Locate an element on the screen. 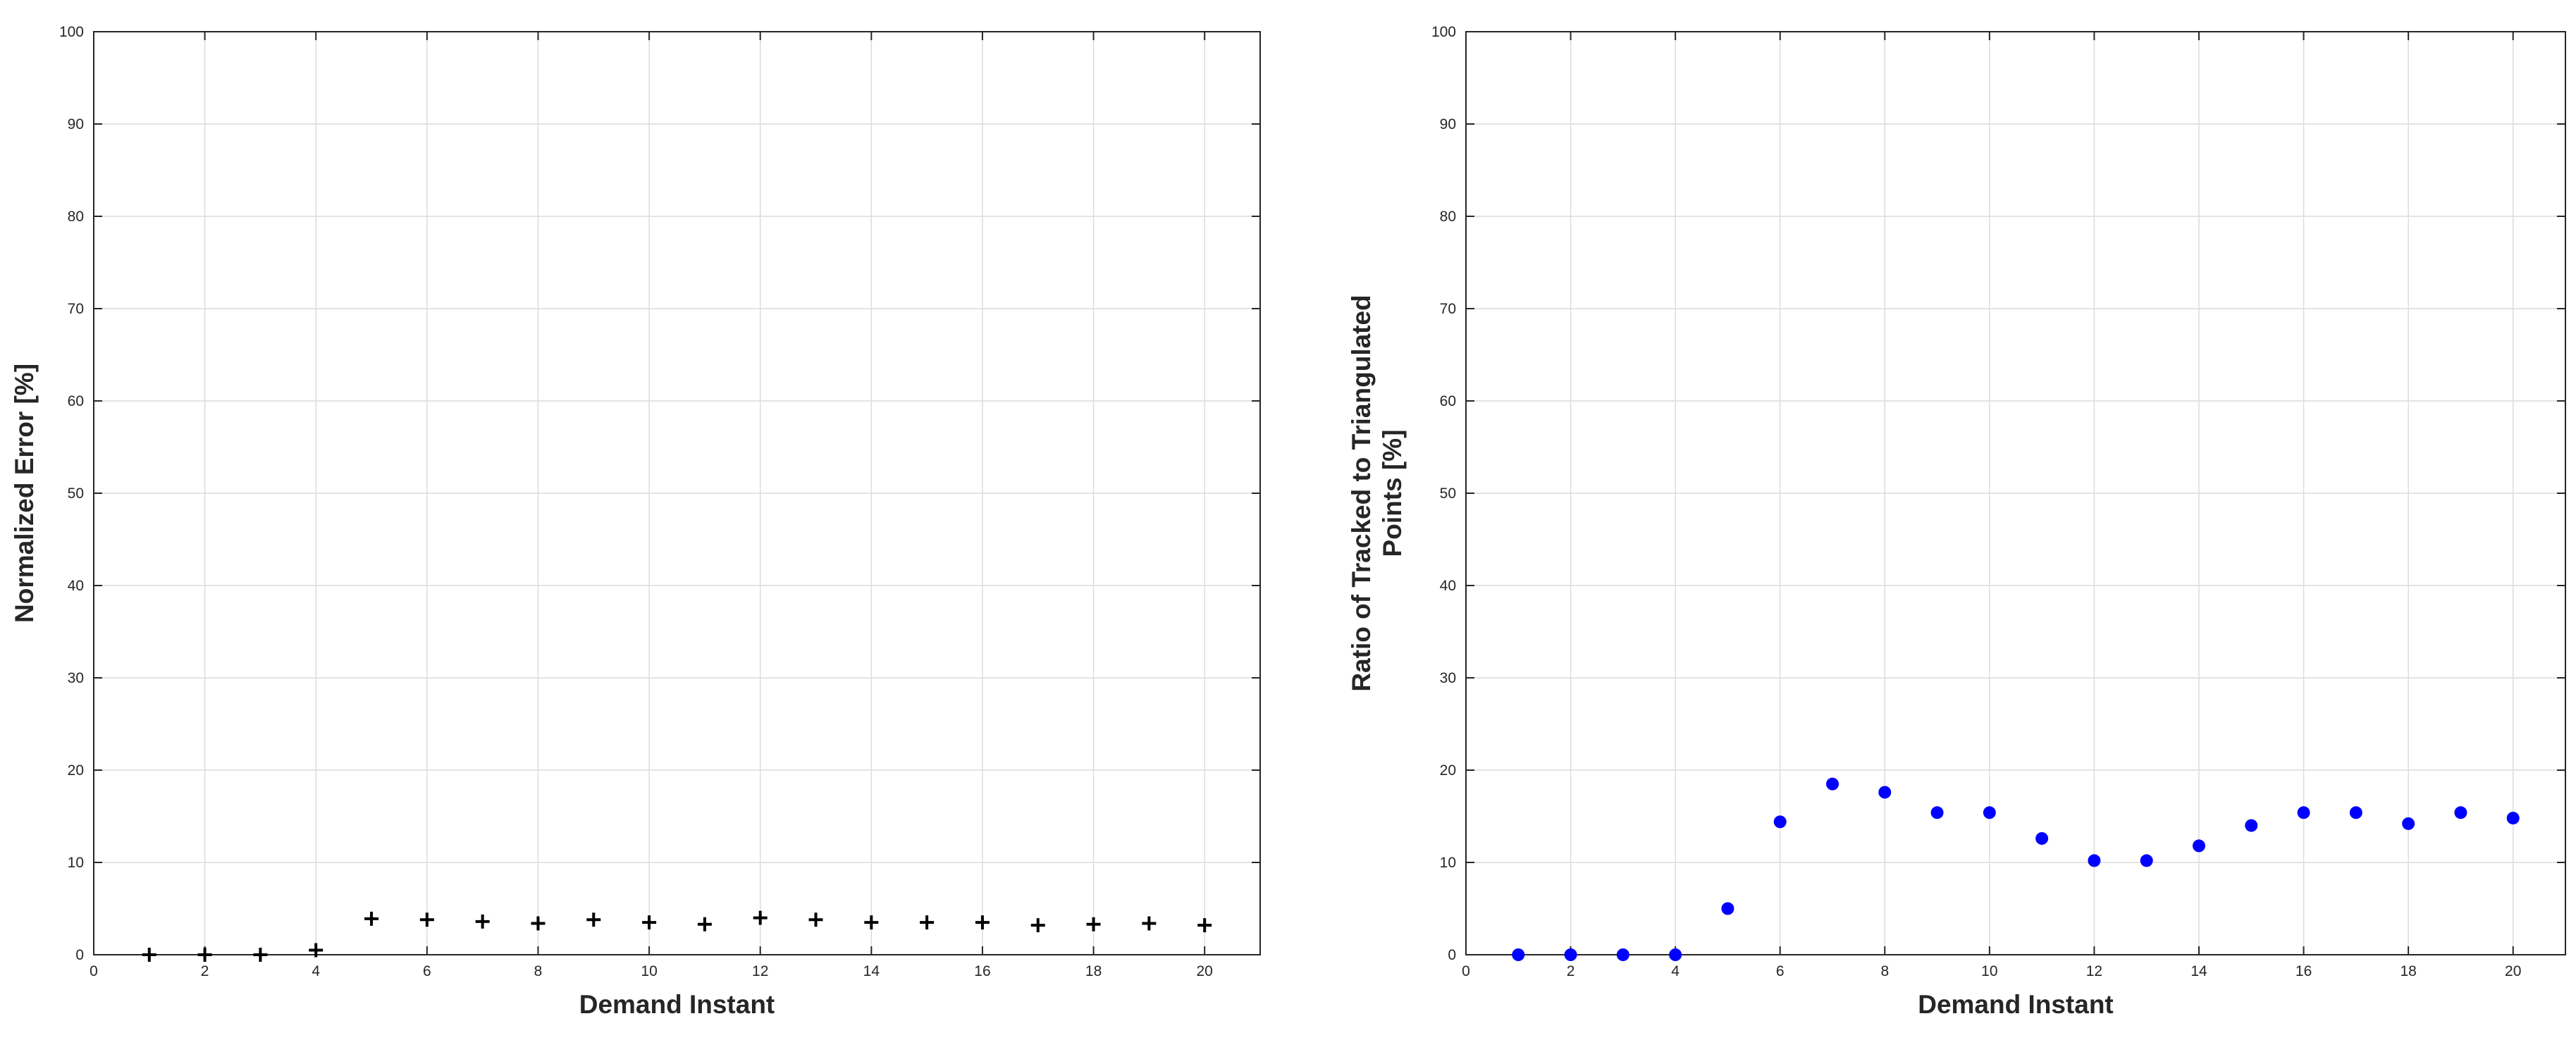 Image resolution: width=2576 pixels, height=1040 pixels. y-axis-title-line: Points [%] is located at coordinates (1392, 493).